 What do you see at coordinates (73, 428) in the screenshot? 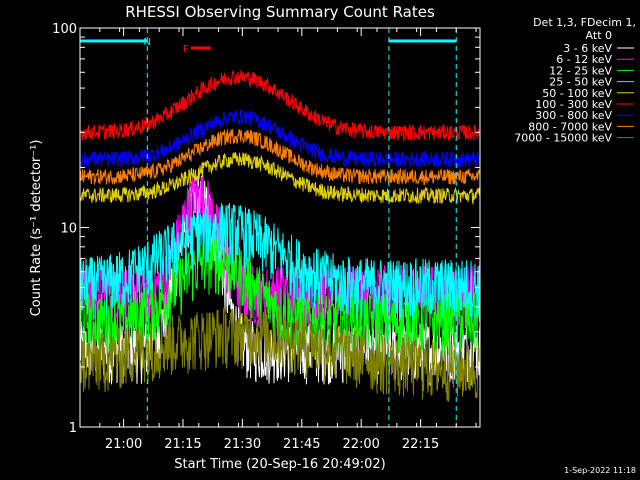
I see `y-tick-label-0: 1` at bounding box center [73, 428].